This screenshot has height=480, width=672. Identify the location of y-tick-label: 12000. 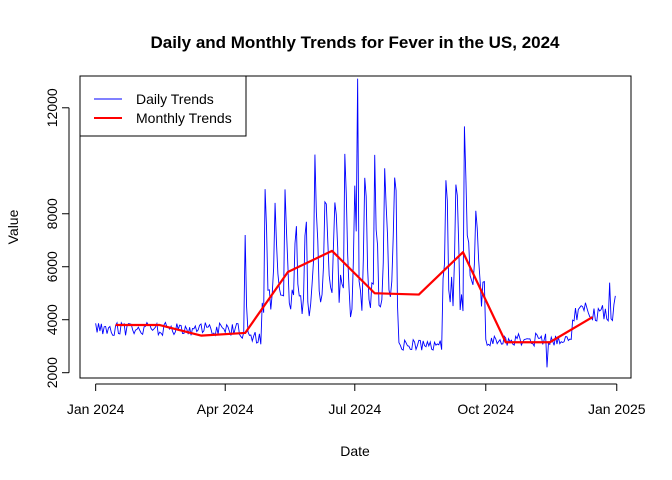
(52, 107).